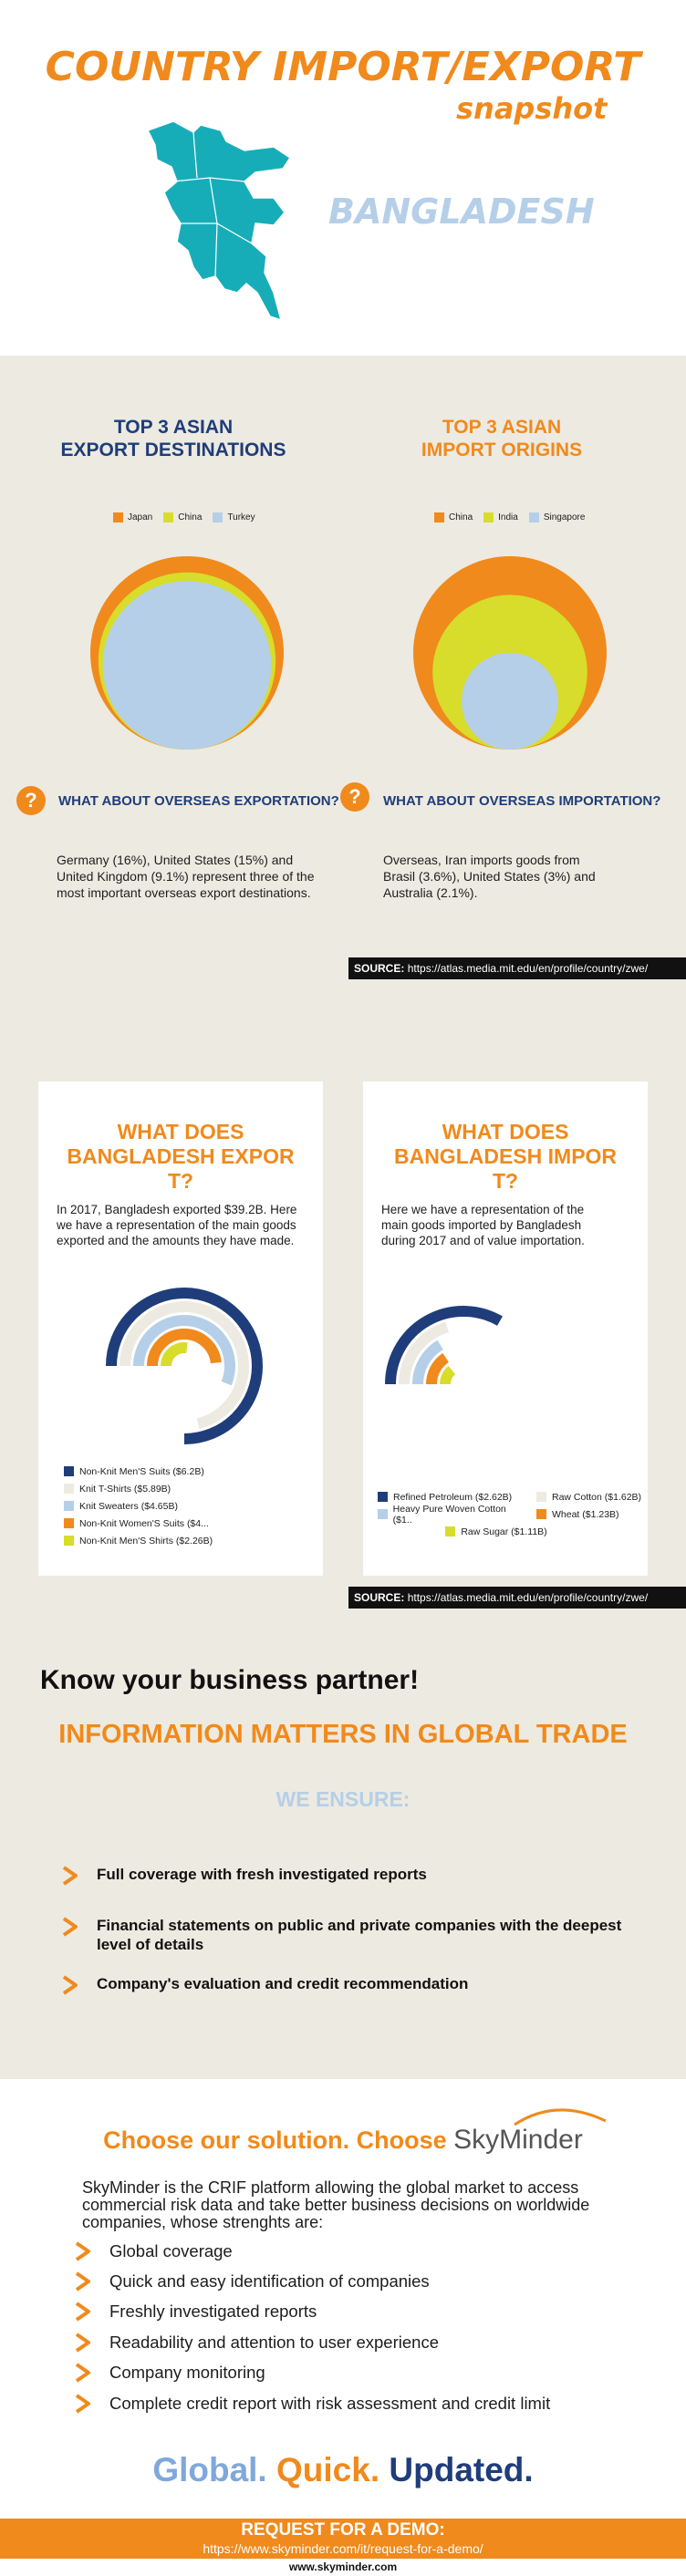 The height and width of the screenshot is (2576, 686). Describe the element at coordinates (328, 2469) in the screenshot. I see `tagline-part: Quick.` at that location.